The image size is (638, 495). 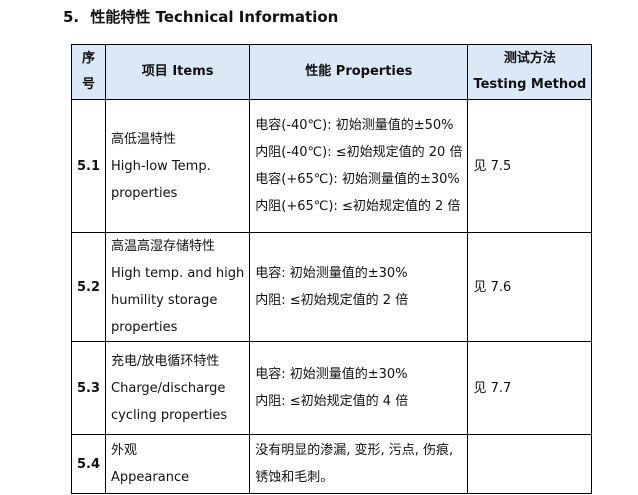 What do you see at coordinates (332, 300) in the screenshot?
I see `property-line: 内阻: ≤初始规定值的 2 倍` at bounding box center [332, 300].